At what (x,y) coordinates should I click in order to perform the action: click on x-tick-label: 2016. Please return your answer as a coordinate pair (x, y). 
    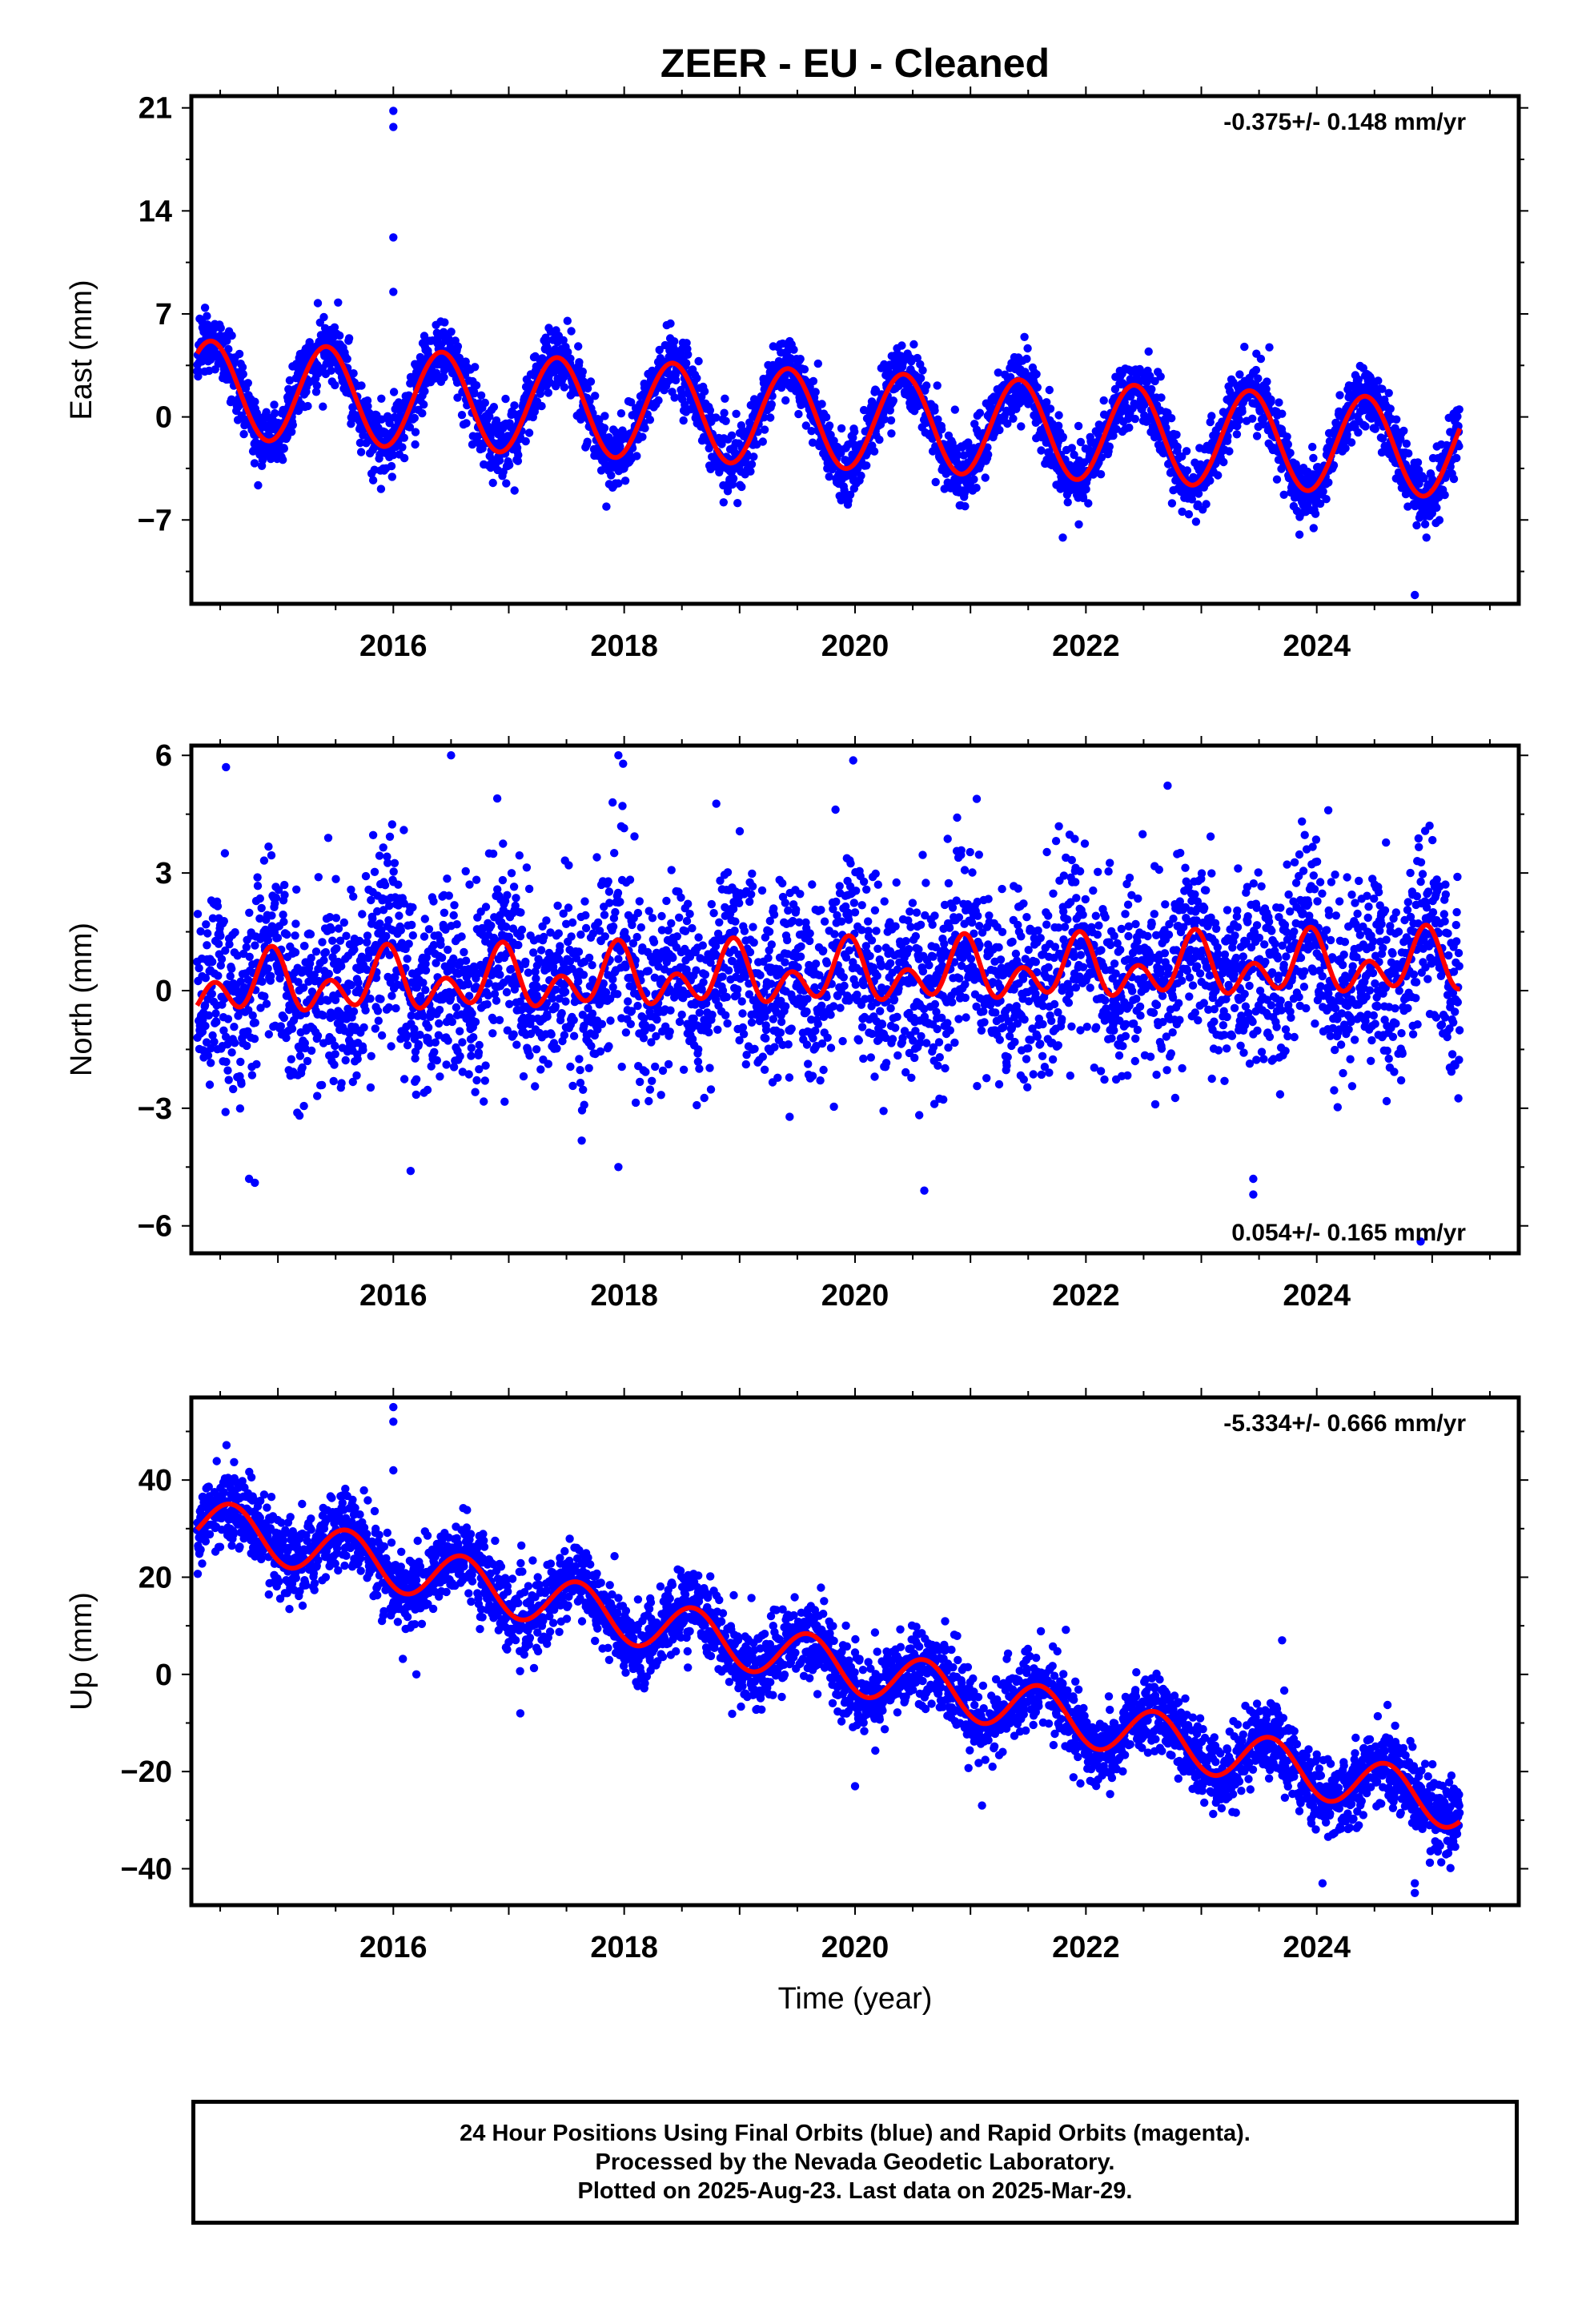
    Looking at the image, I should click on (393, 646).